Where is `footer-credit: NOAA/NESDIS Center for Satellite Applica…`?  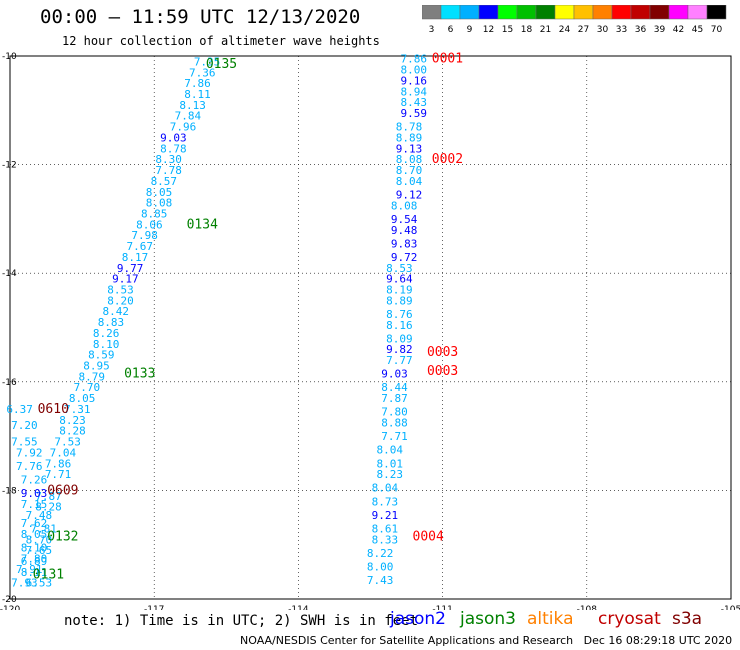
footer-credit: NOAA/NESDIS Center for Satellite Applica… is located at coordinates (486, 640).